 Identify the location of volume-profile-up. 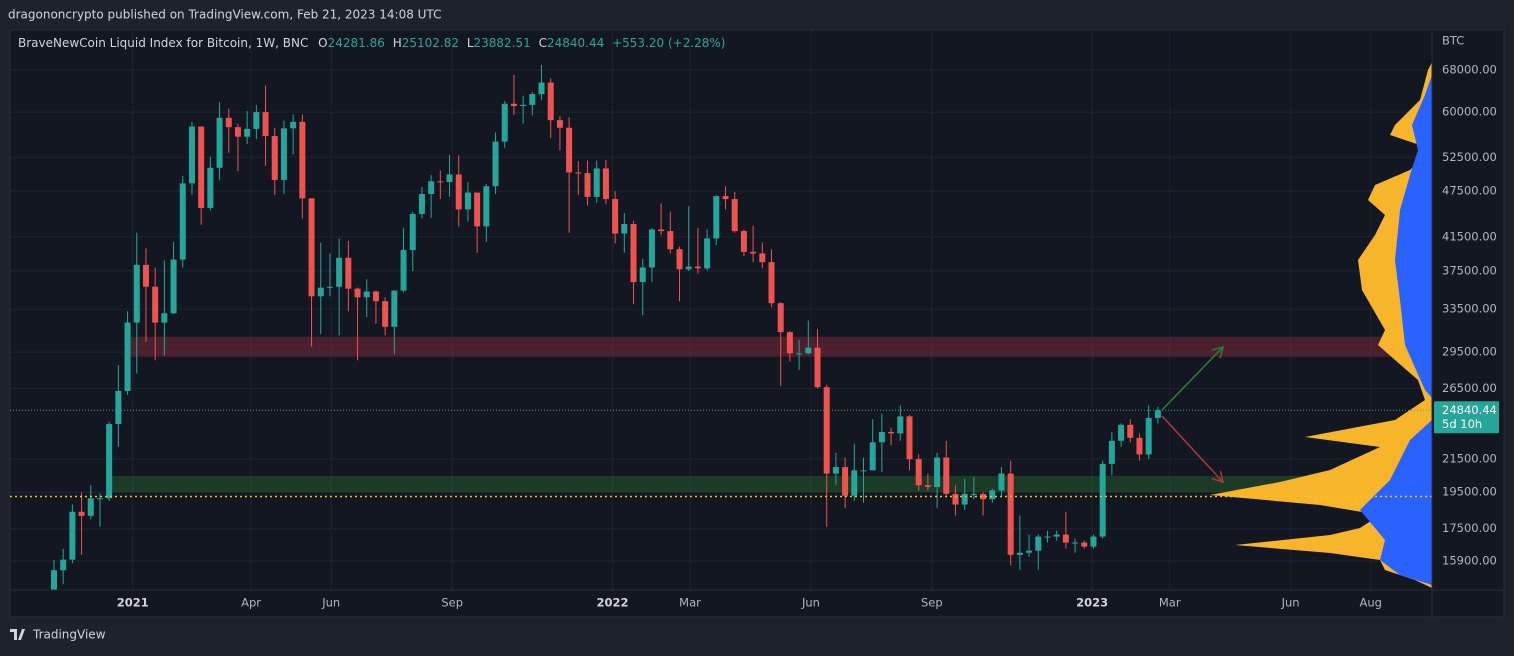
(1396, 330).